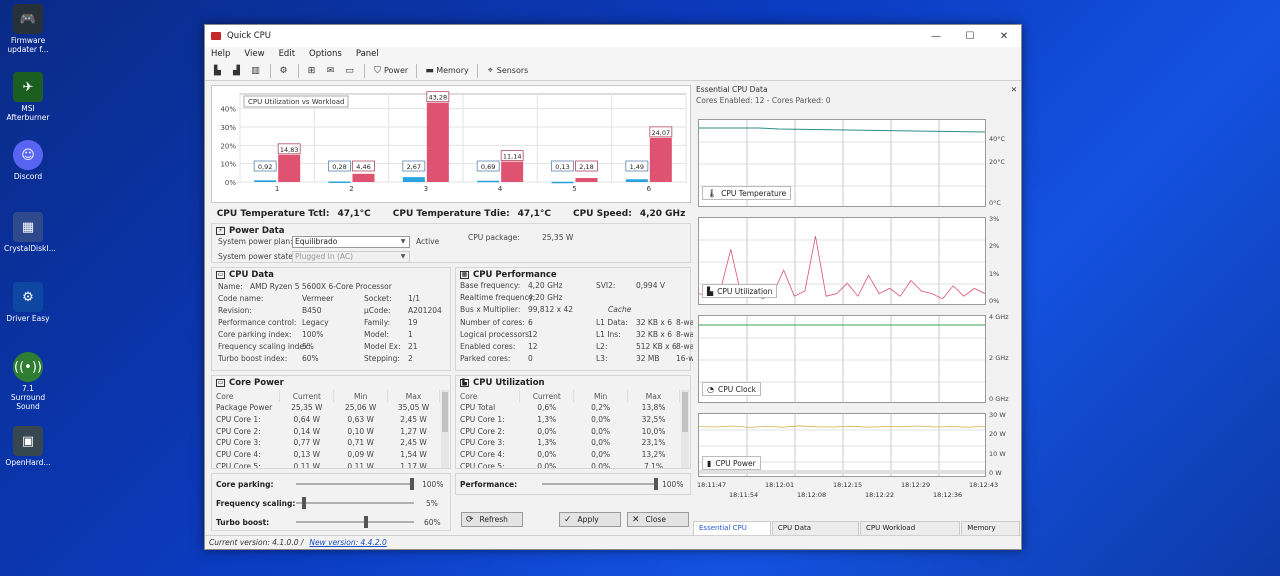  Describe the element at coordinates (482, 431) in the screenshot. I see `table-cell: CPU Core 2:` at that location.